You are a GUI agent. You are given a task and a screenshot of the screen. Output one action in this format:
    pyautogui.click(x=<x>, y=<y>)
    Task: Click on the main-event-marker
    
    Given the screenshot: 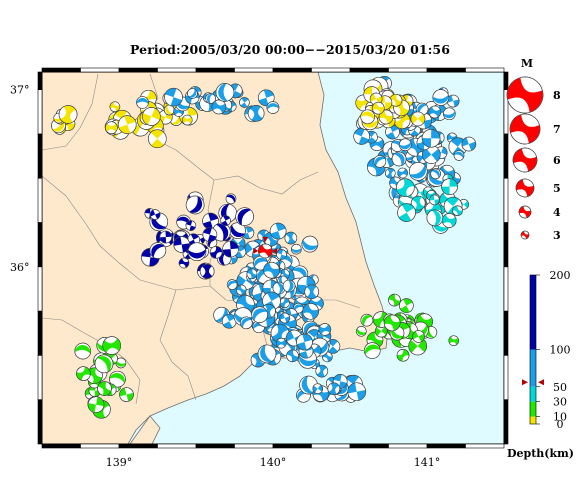 What is the action you would take?
    pyautogui.click(x=265, y=247)
    